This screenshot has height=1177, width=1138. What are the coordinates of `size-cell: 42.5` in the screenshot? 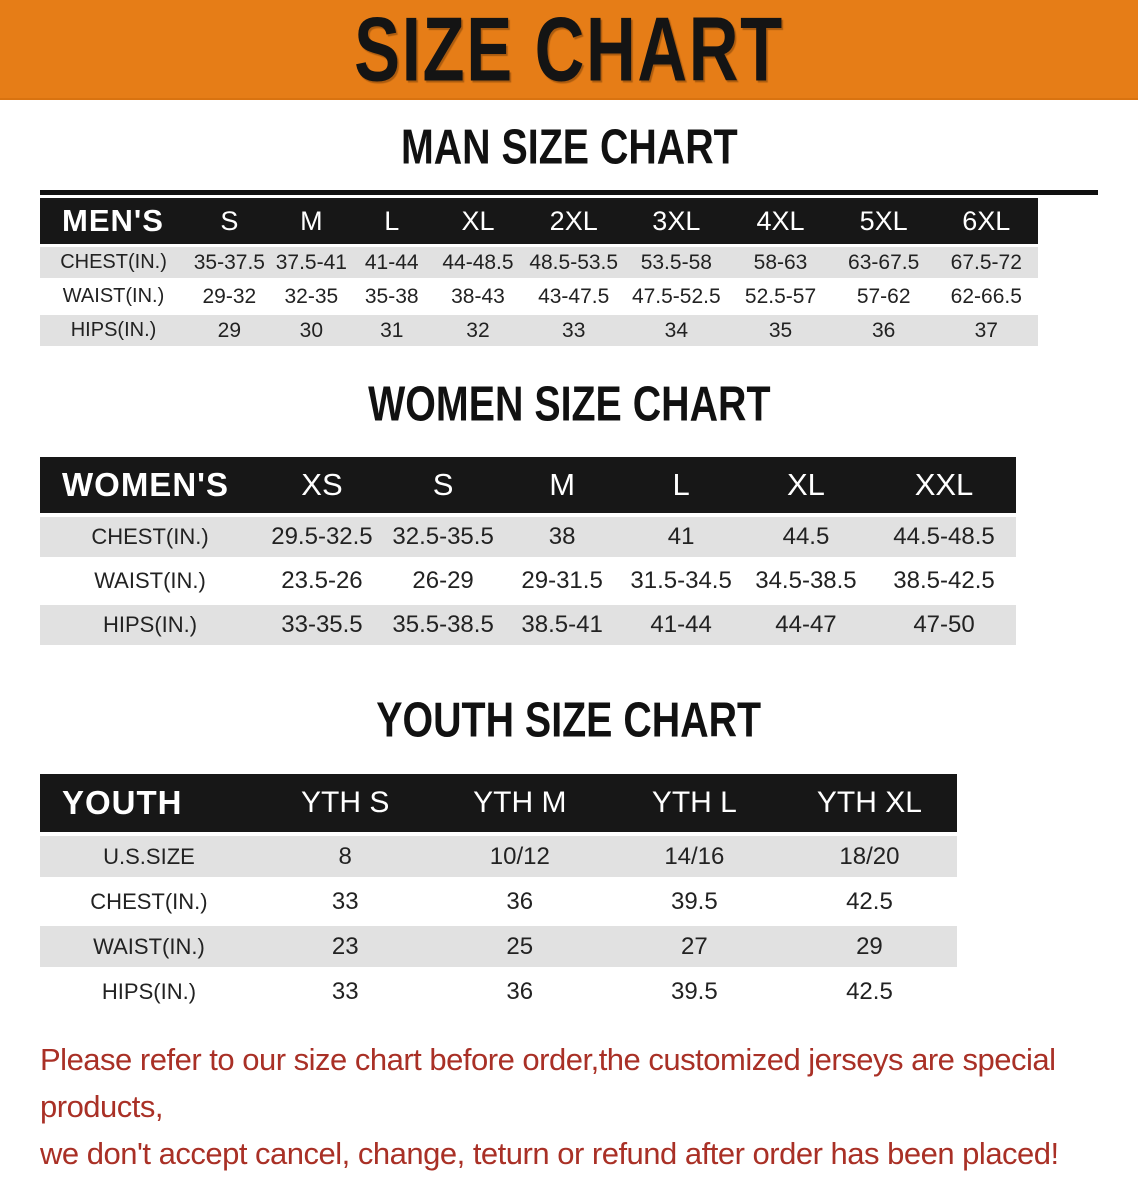 It's located at (869, 901).